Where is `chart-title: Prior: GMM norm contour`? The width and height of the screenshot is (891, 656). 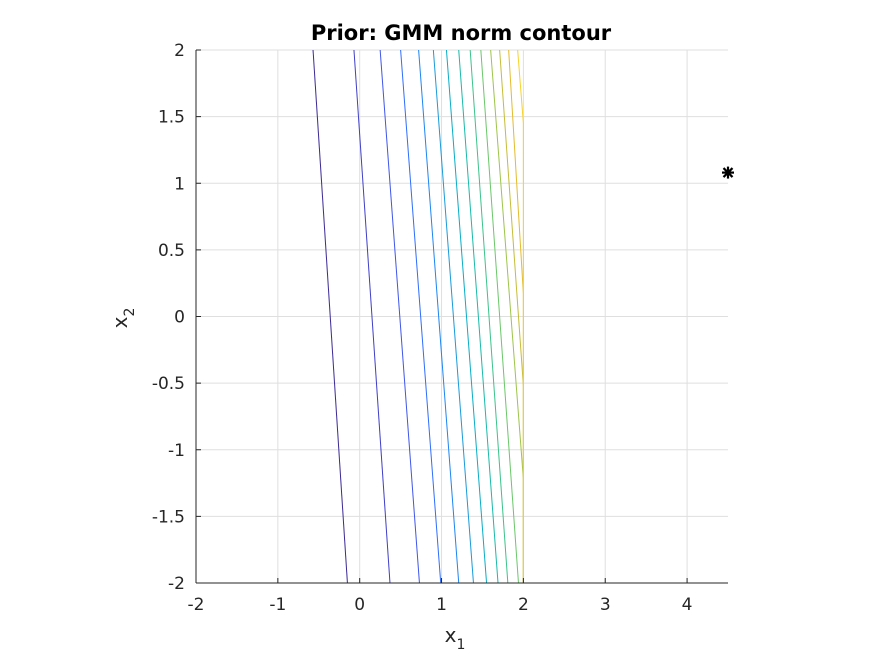
chart-title: Prior: GMM norm contour is located at coordinates (461, 33).